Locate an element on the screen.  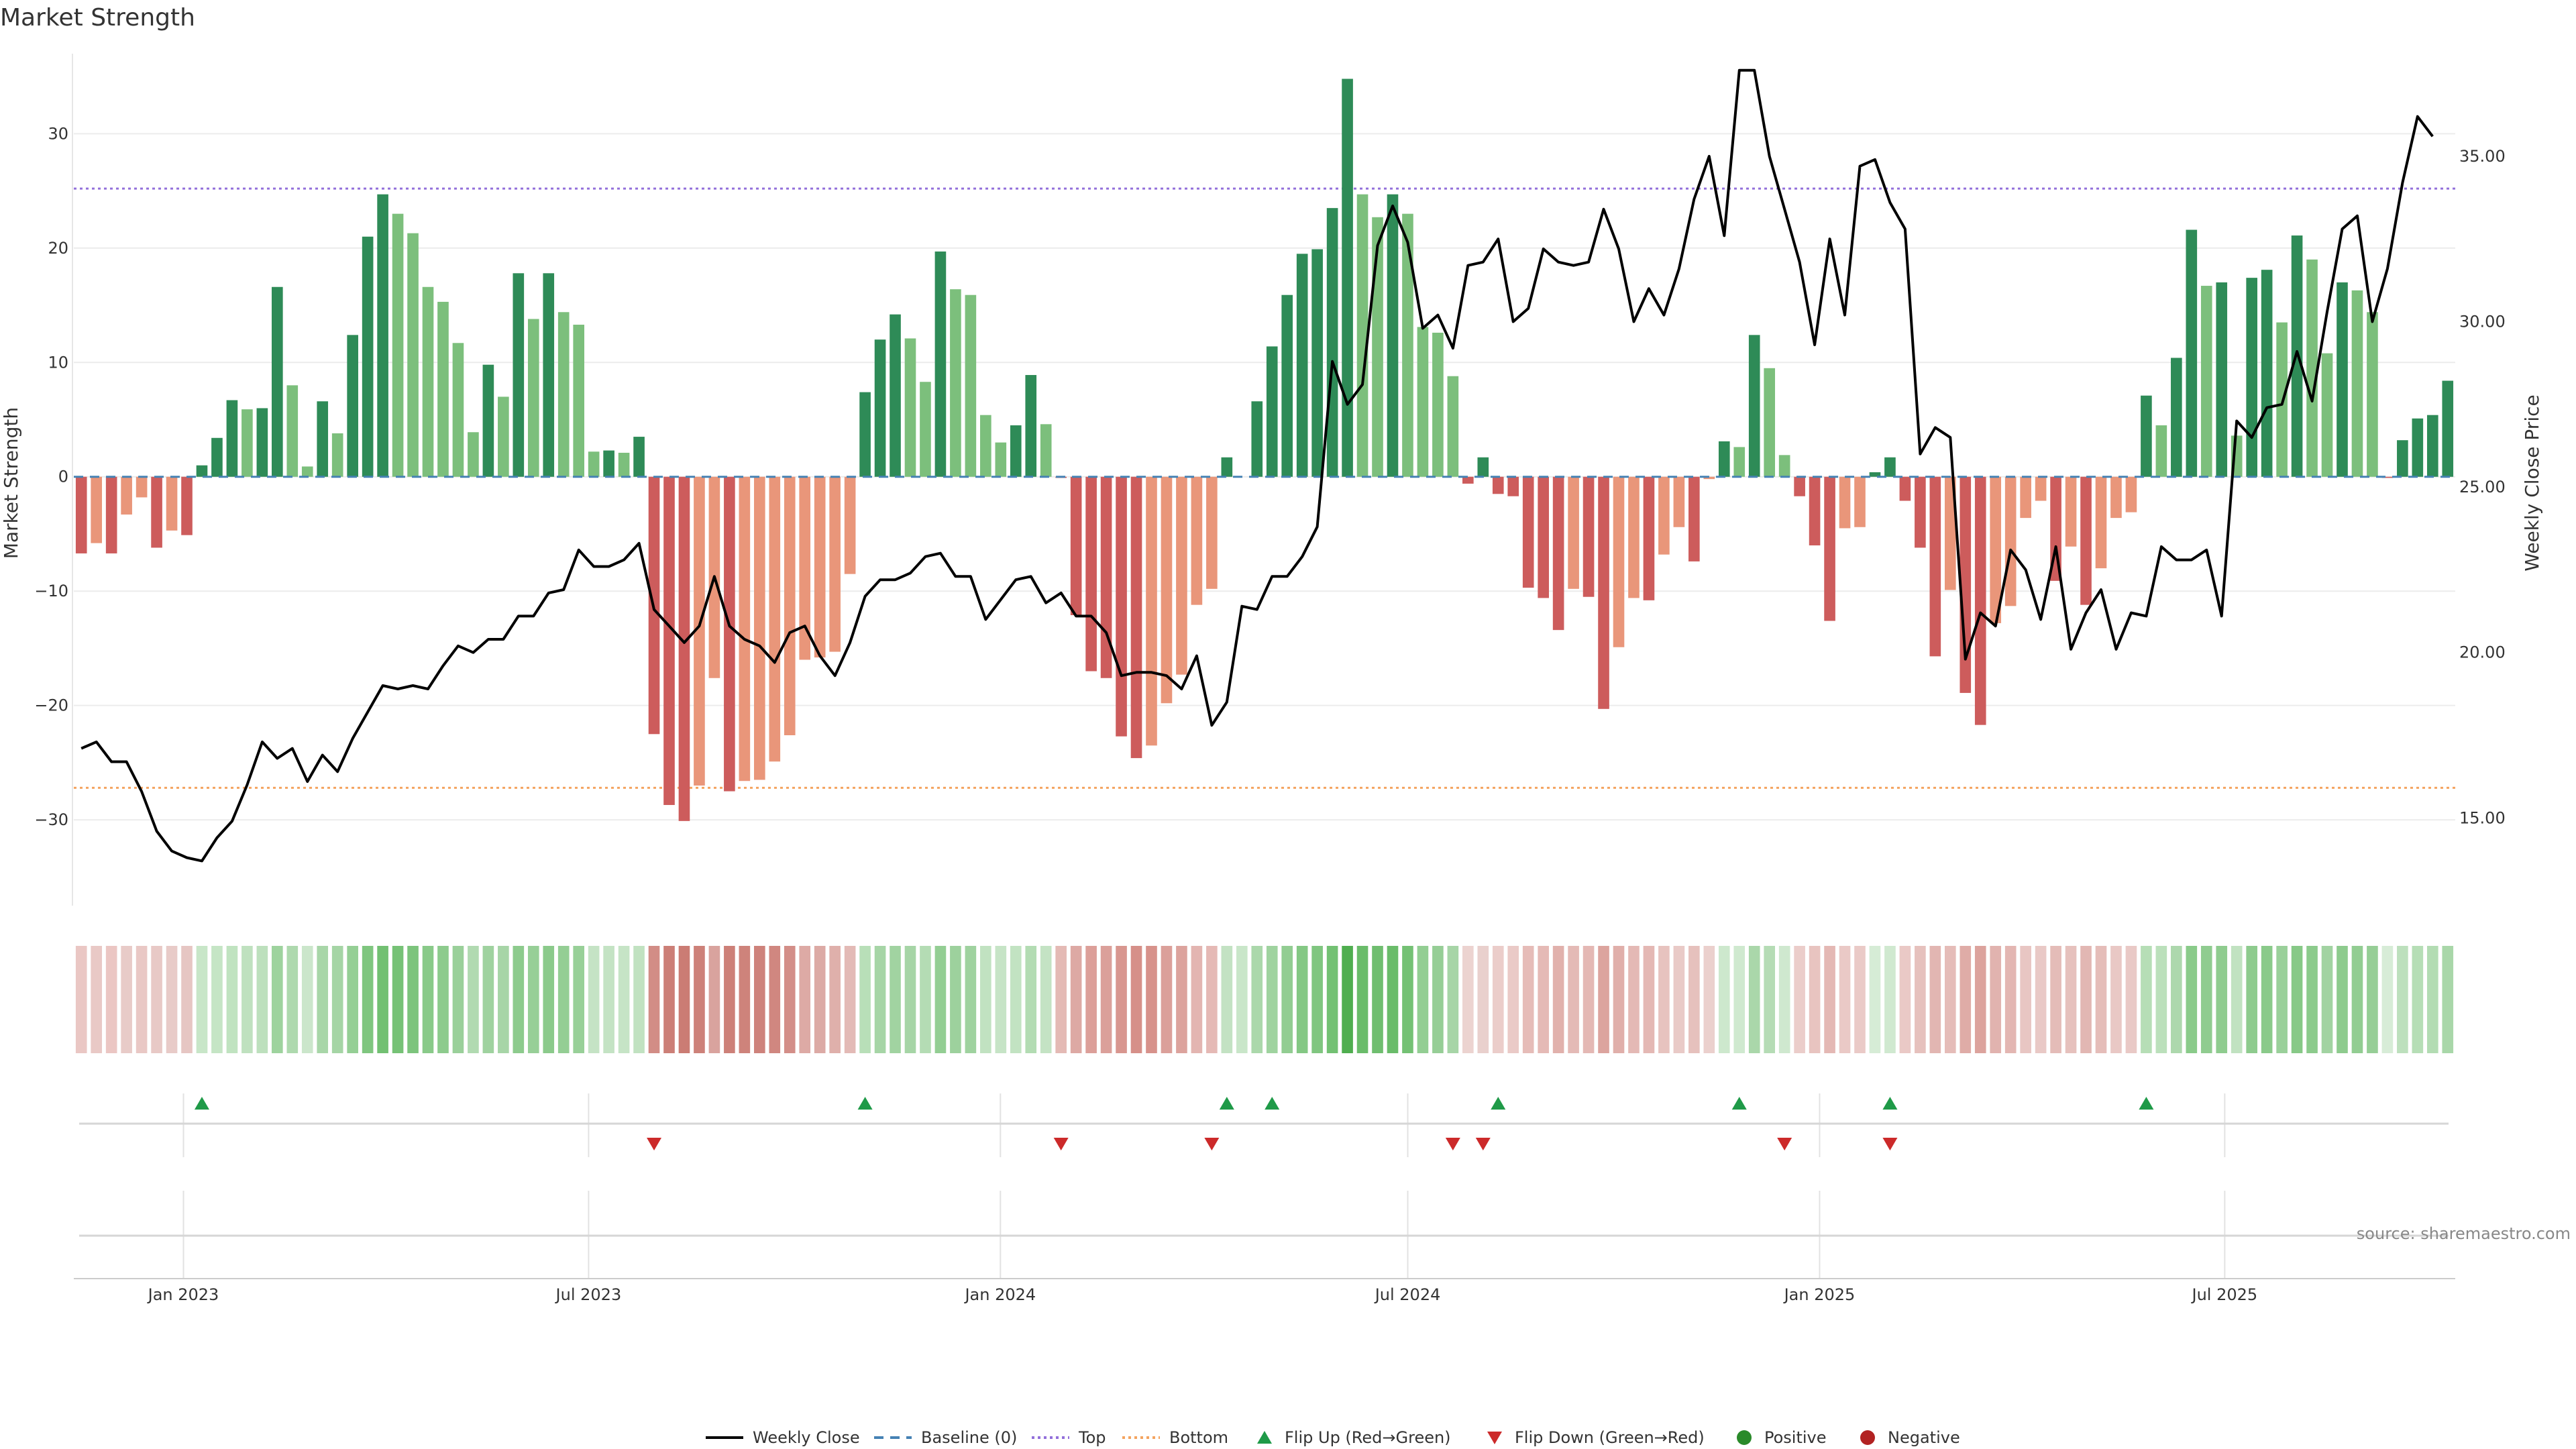
left-tick-label: −10 is located at coordinates (51, 591).